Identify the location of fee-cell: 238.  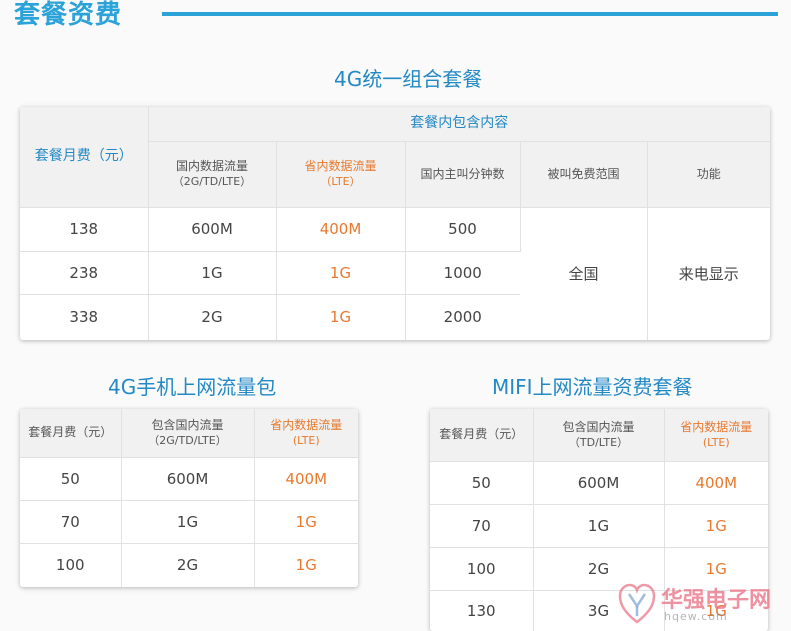
(84, 273).